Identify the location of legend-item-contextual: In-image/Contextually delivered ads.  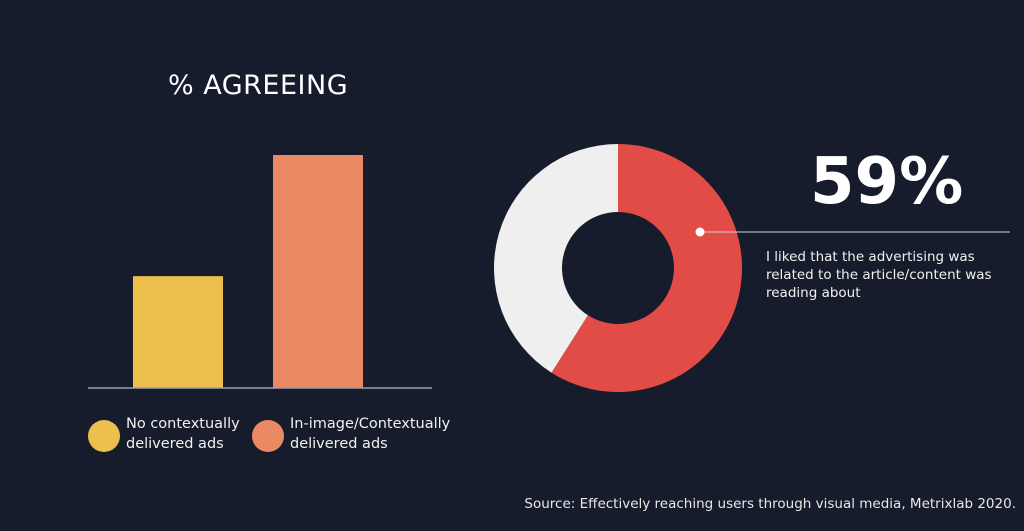
(361, 434).